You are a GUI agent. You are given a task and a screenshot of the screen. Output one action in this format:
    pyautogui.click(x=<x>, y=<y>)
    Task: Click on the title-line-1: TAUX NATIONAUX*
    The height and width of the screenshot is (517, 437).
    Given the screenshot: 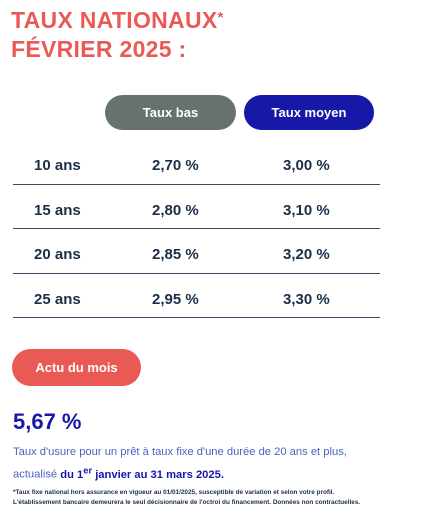 What is the action you would take?
    pyautogui.click(x=211, y=20)
    